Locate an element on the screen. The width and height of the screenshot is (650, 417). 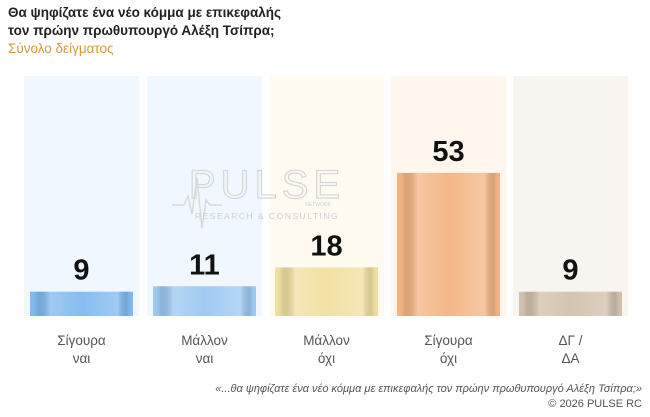
watermark-tagline: RESEARCH & CONSULTING is located at coordinates (267, 216).